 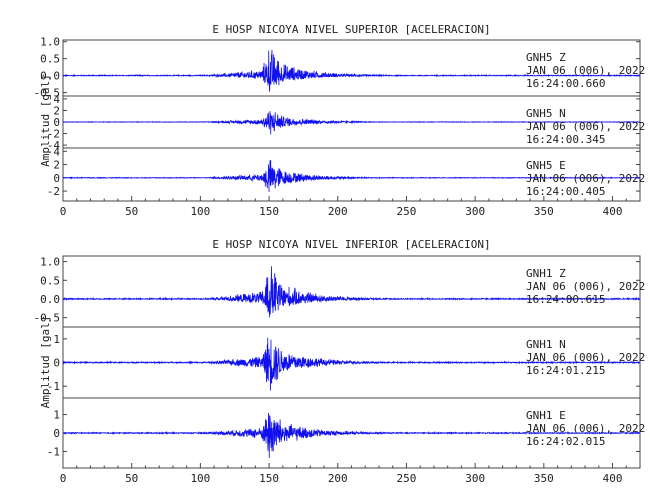 What do you see at coordinates (565, 191) in the screenshot?
I see `series-time: 16:24:00.405` at bounding box center [565, 191].